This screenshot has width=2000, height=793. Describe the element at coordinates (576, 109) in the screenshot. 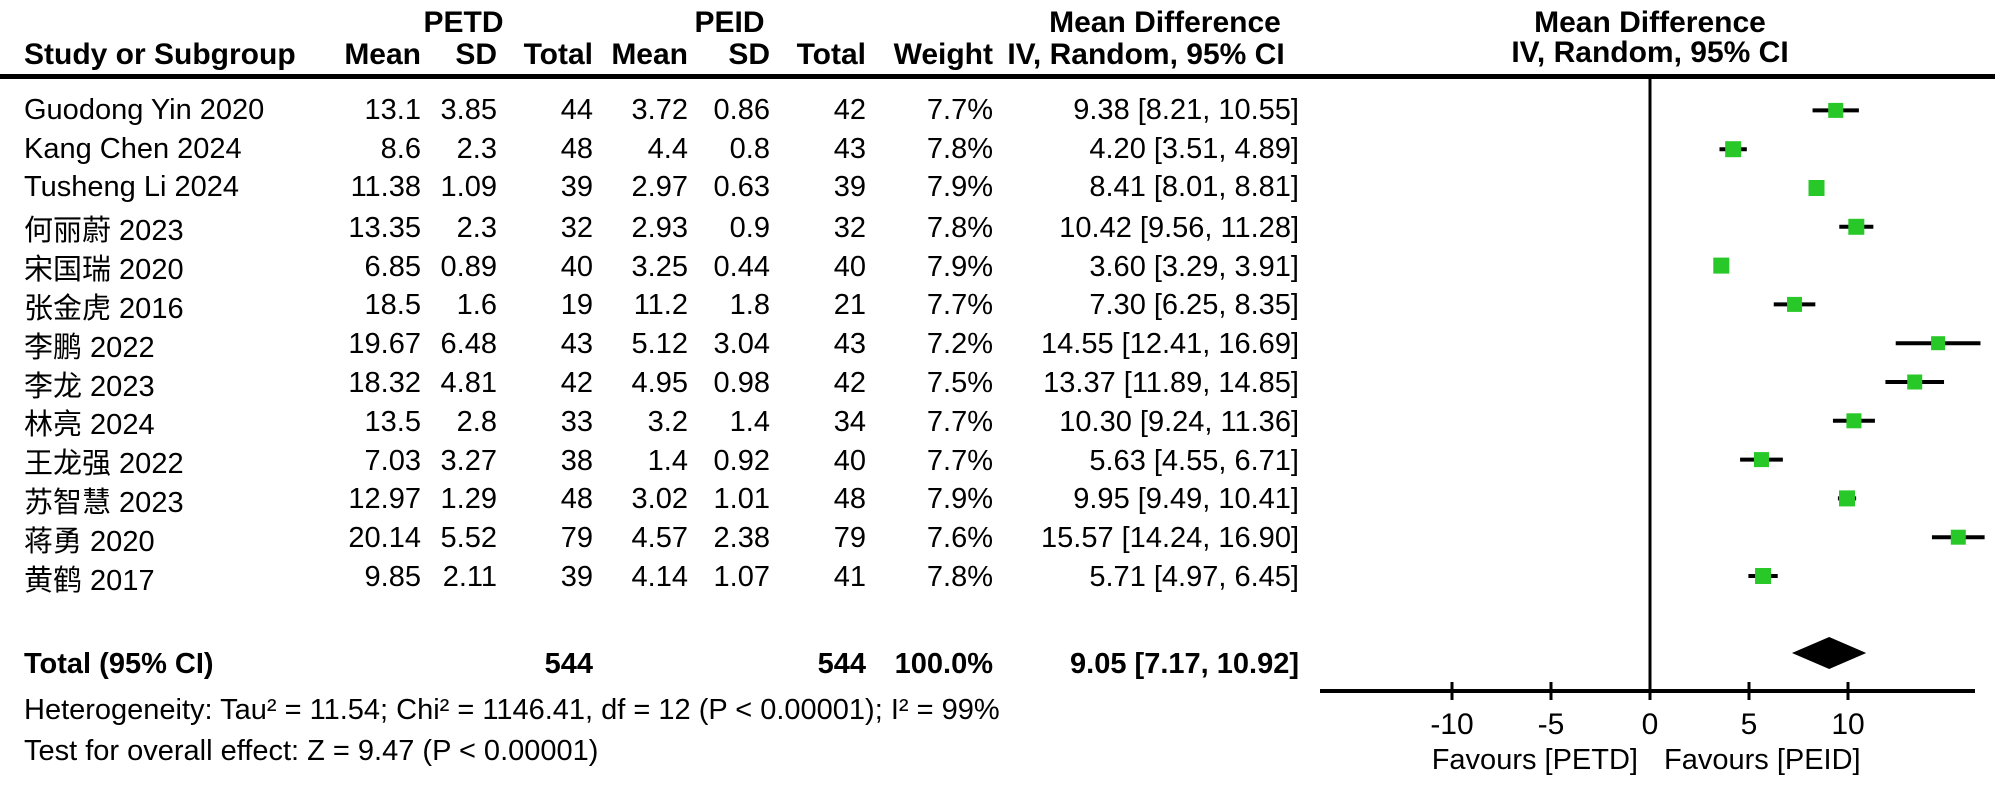

I see `petd-total: 44` at that location.